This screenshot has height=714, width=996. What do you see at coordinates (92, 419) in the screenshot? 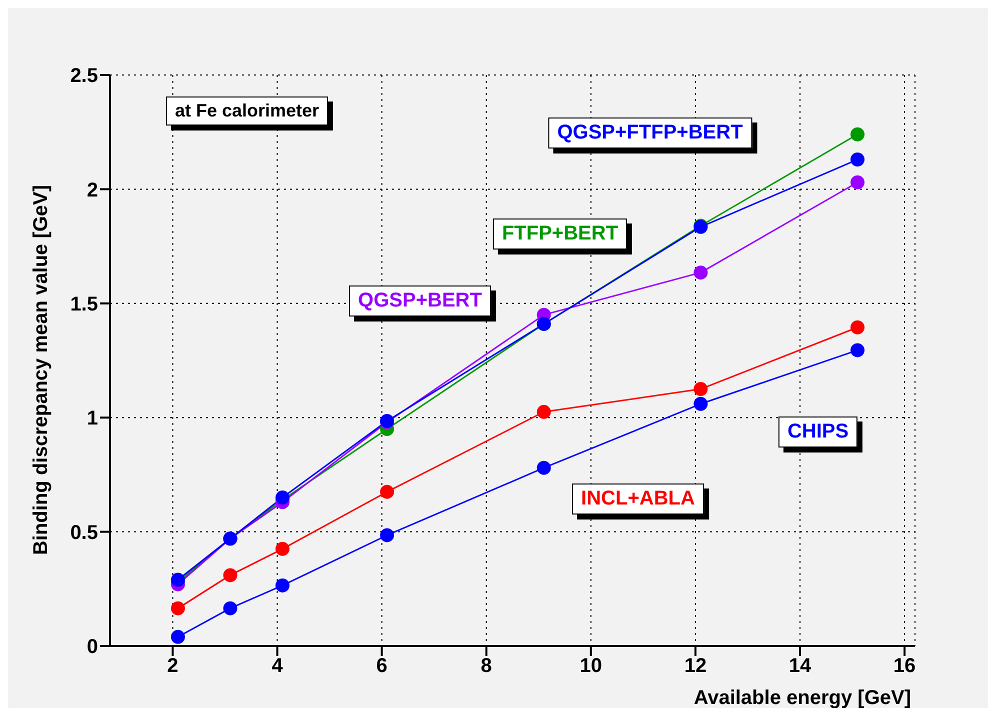
I see `y-tick-label: 1` at bounding box center [92, 419].